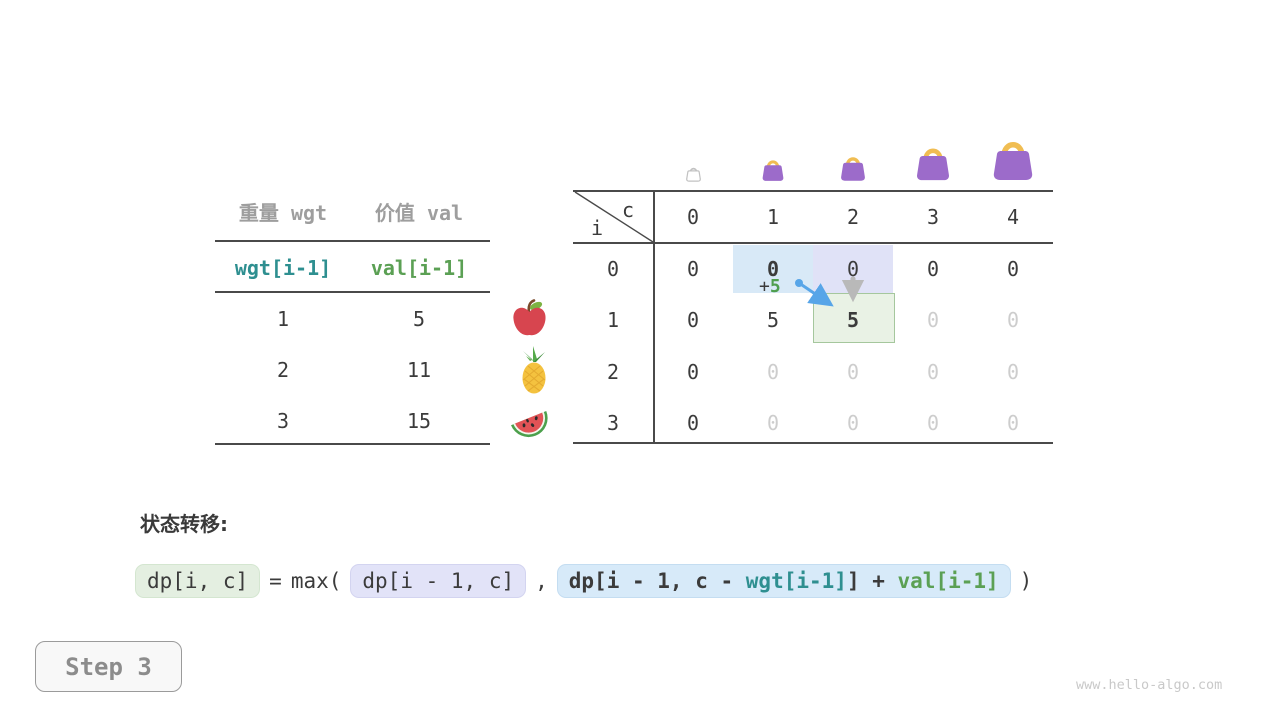  What do you see at coordinates (283, 319) in the screenshot?
I see `item1-weight: 1` at bounding box center [283, 319].